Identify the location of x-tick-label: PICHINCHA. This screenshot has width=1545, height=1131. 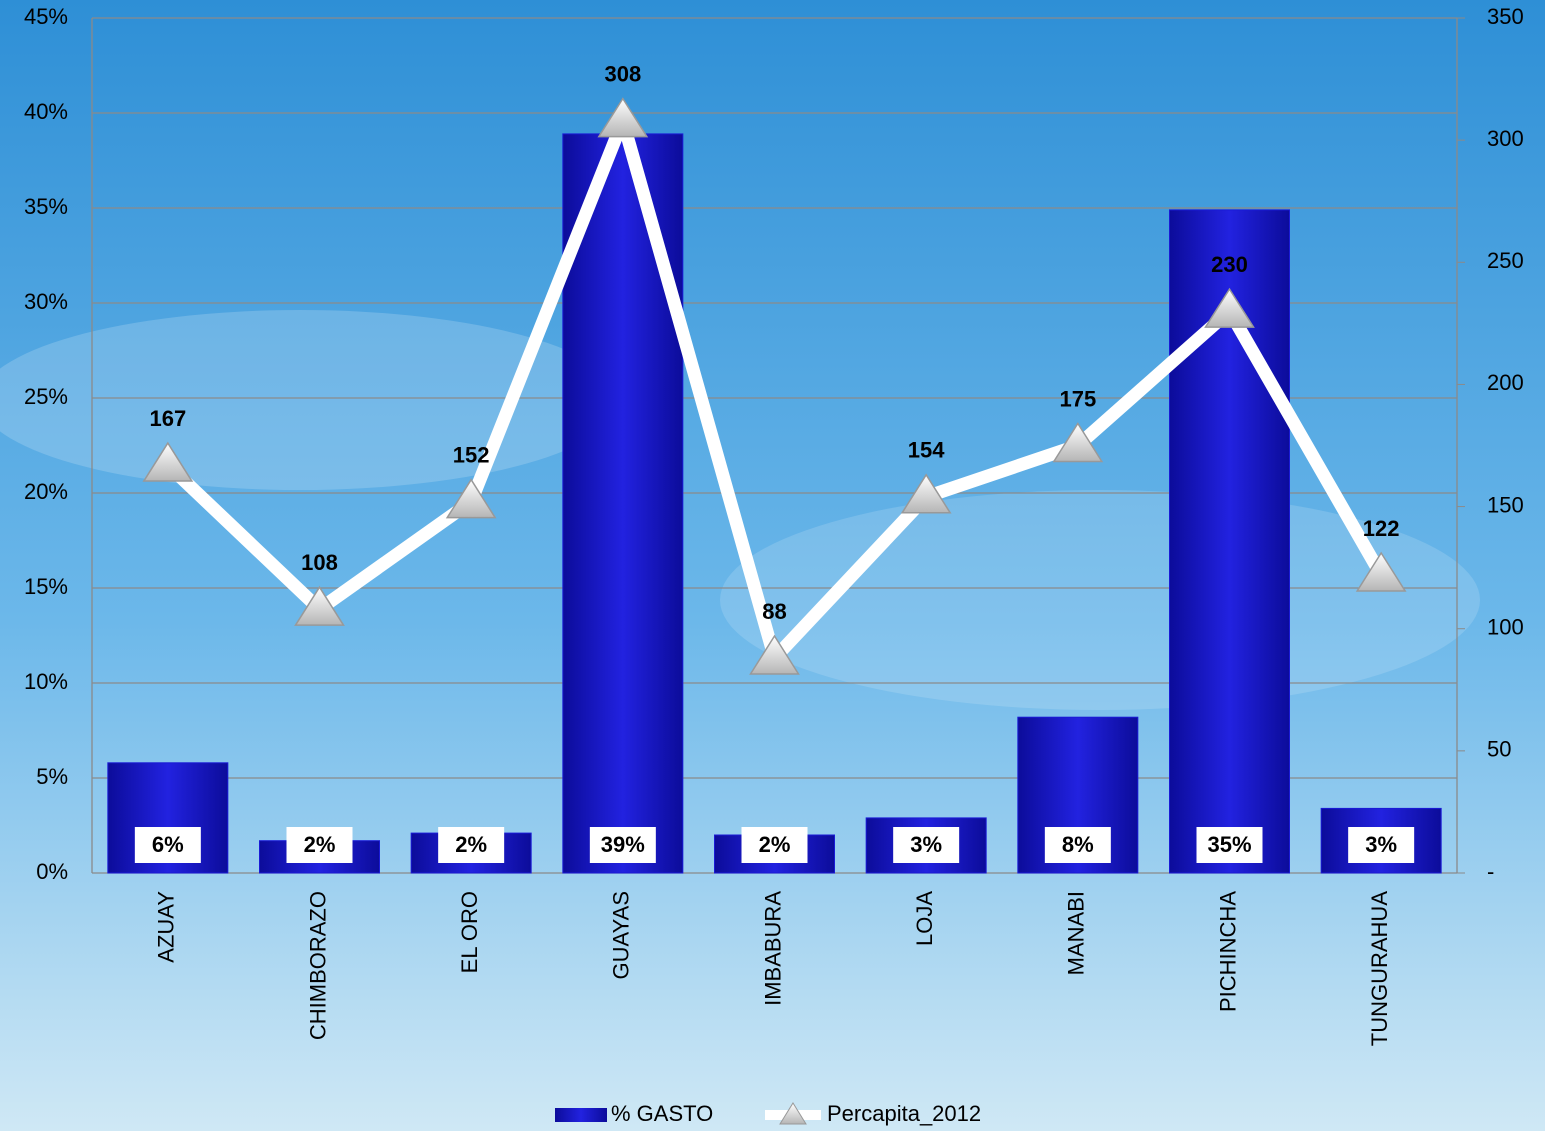
(1227, 951).